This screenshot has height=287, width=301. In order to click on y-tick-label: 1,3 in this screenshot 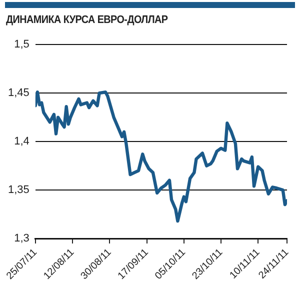, I will do `click(22, 238)`.